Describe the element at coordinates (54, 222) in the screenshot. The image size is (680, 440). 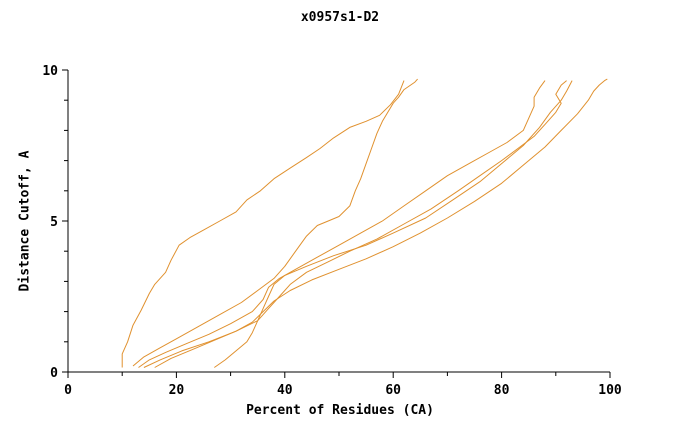
I see `y-tick-label: 5` at that location.